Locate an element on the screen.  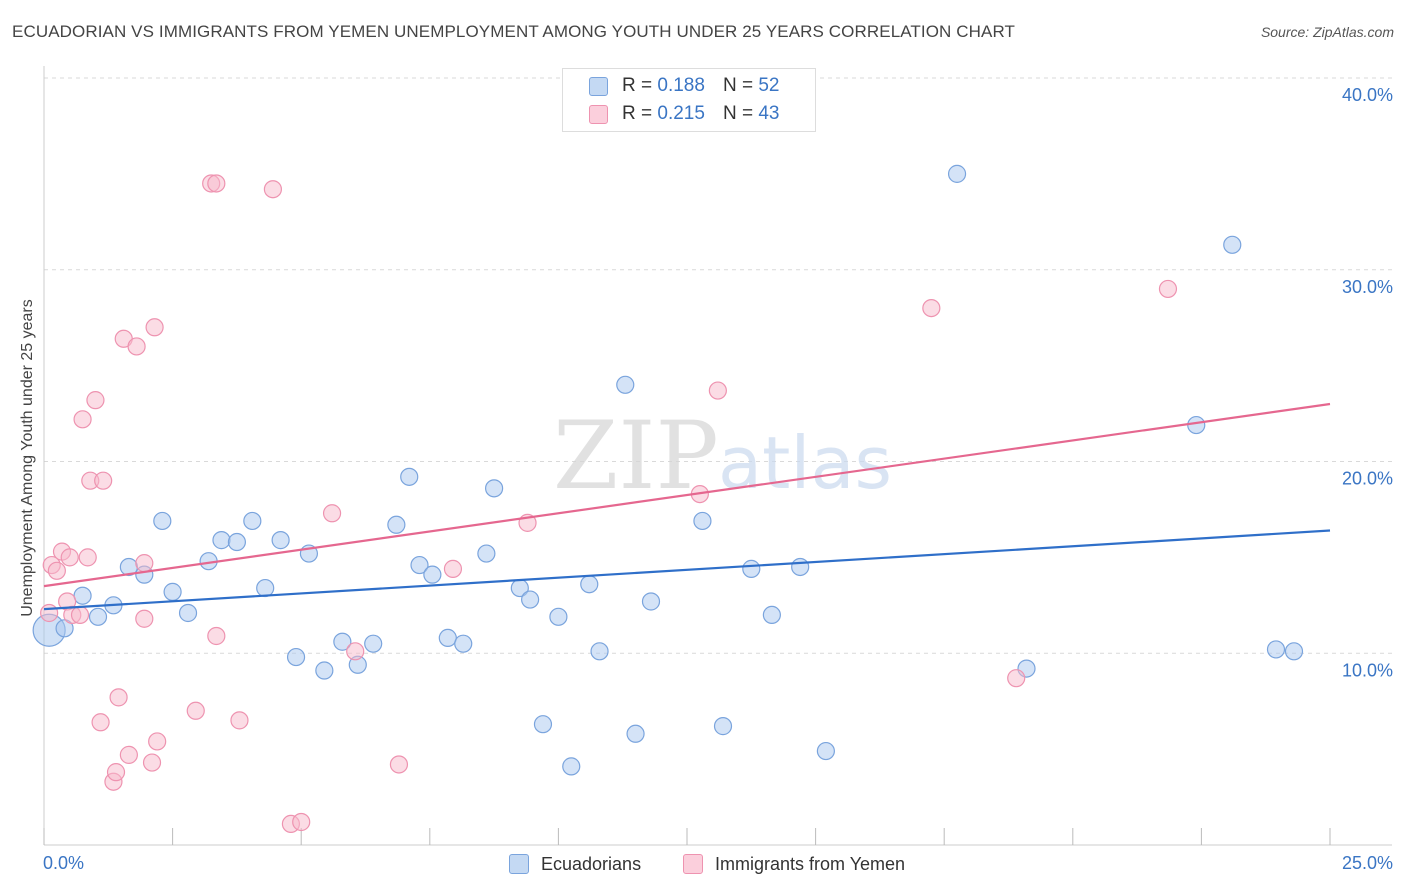
legend-item-ecuadorians: Ecuadorians is located at coordinates (575, 864).